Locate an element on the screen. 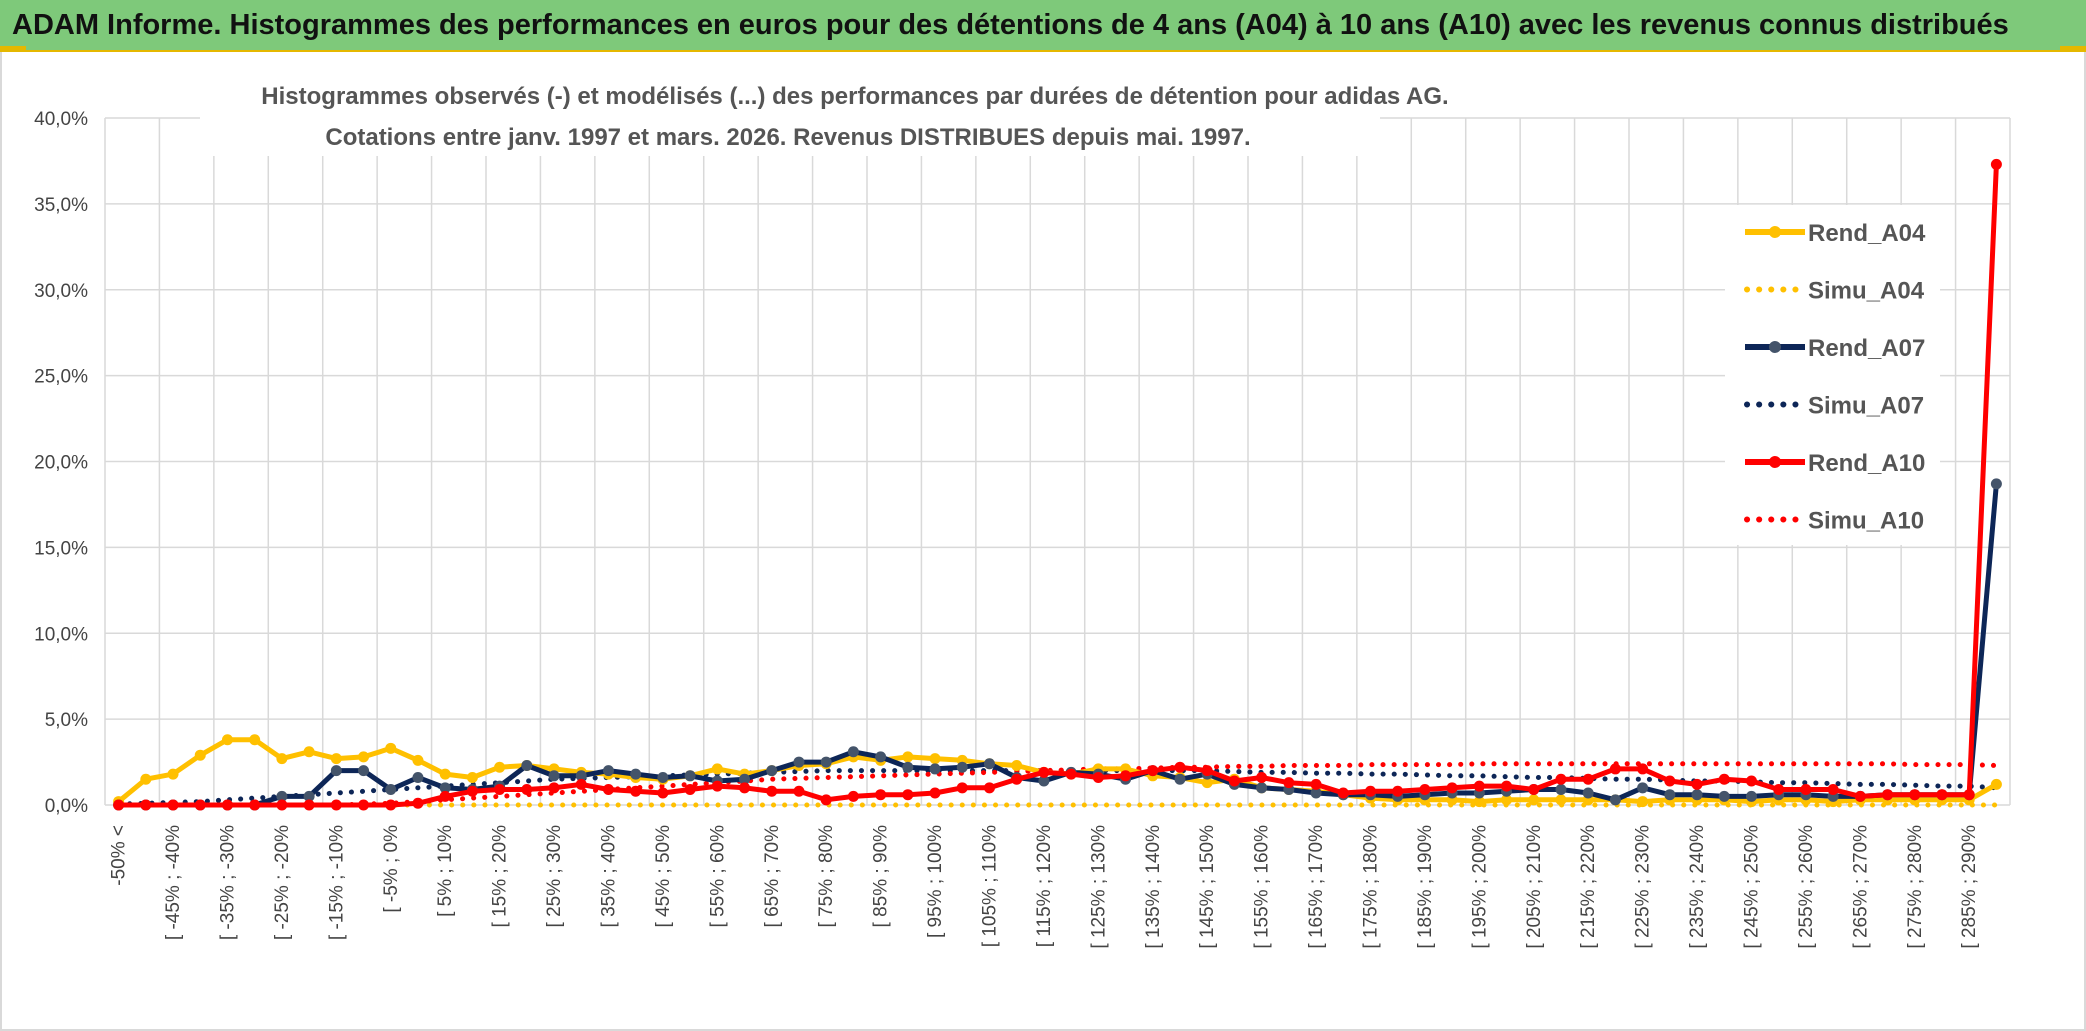  legend-label: Rend_A04 is located at coordinates (1867, 233).